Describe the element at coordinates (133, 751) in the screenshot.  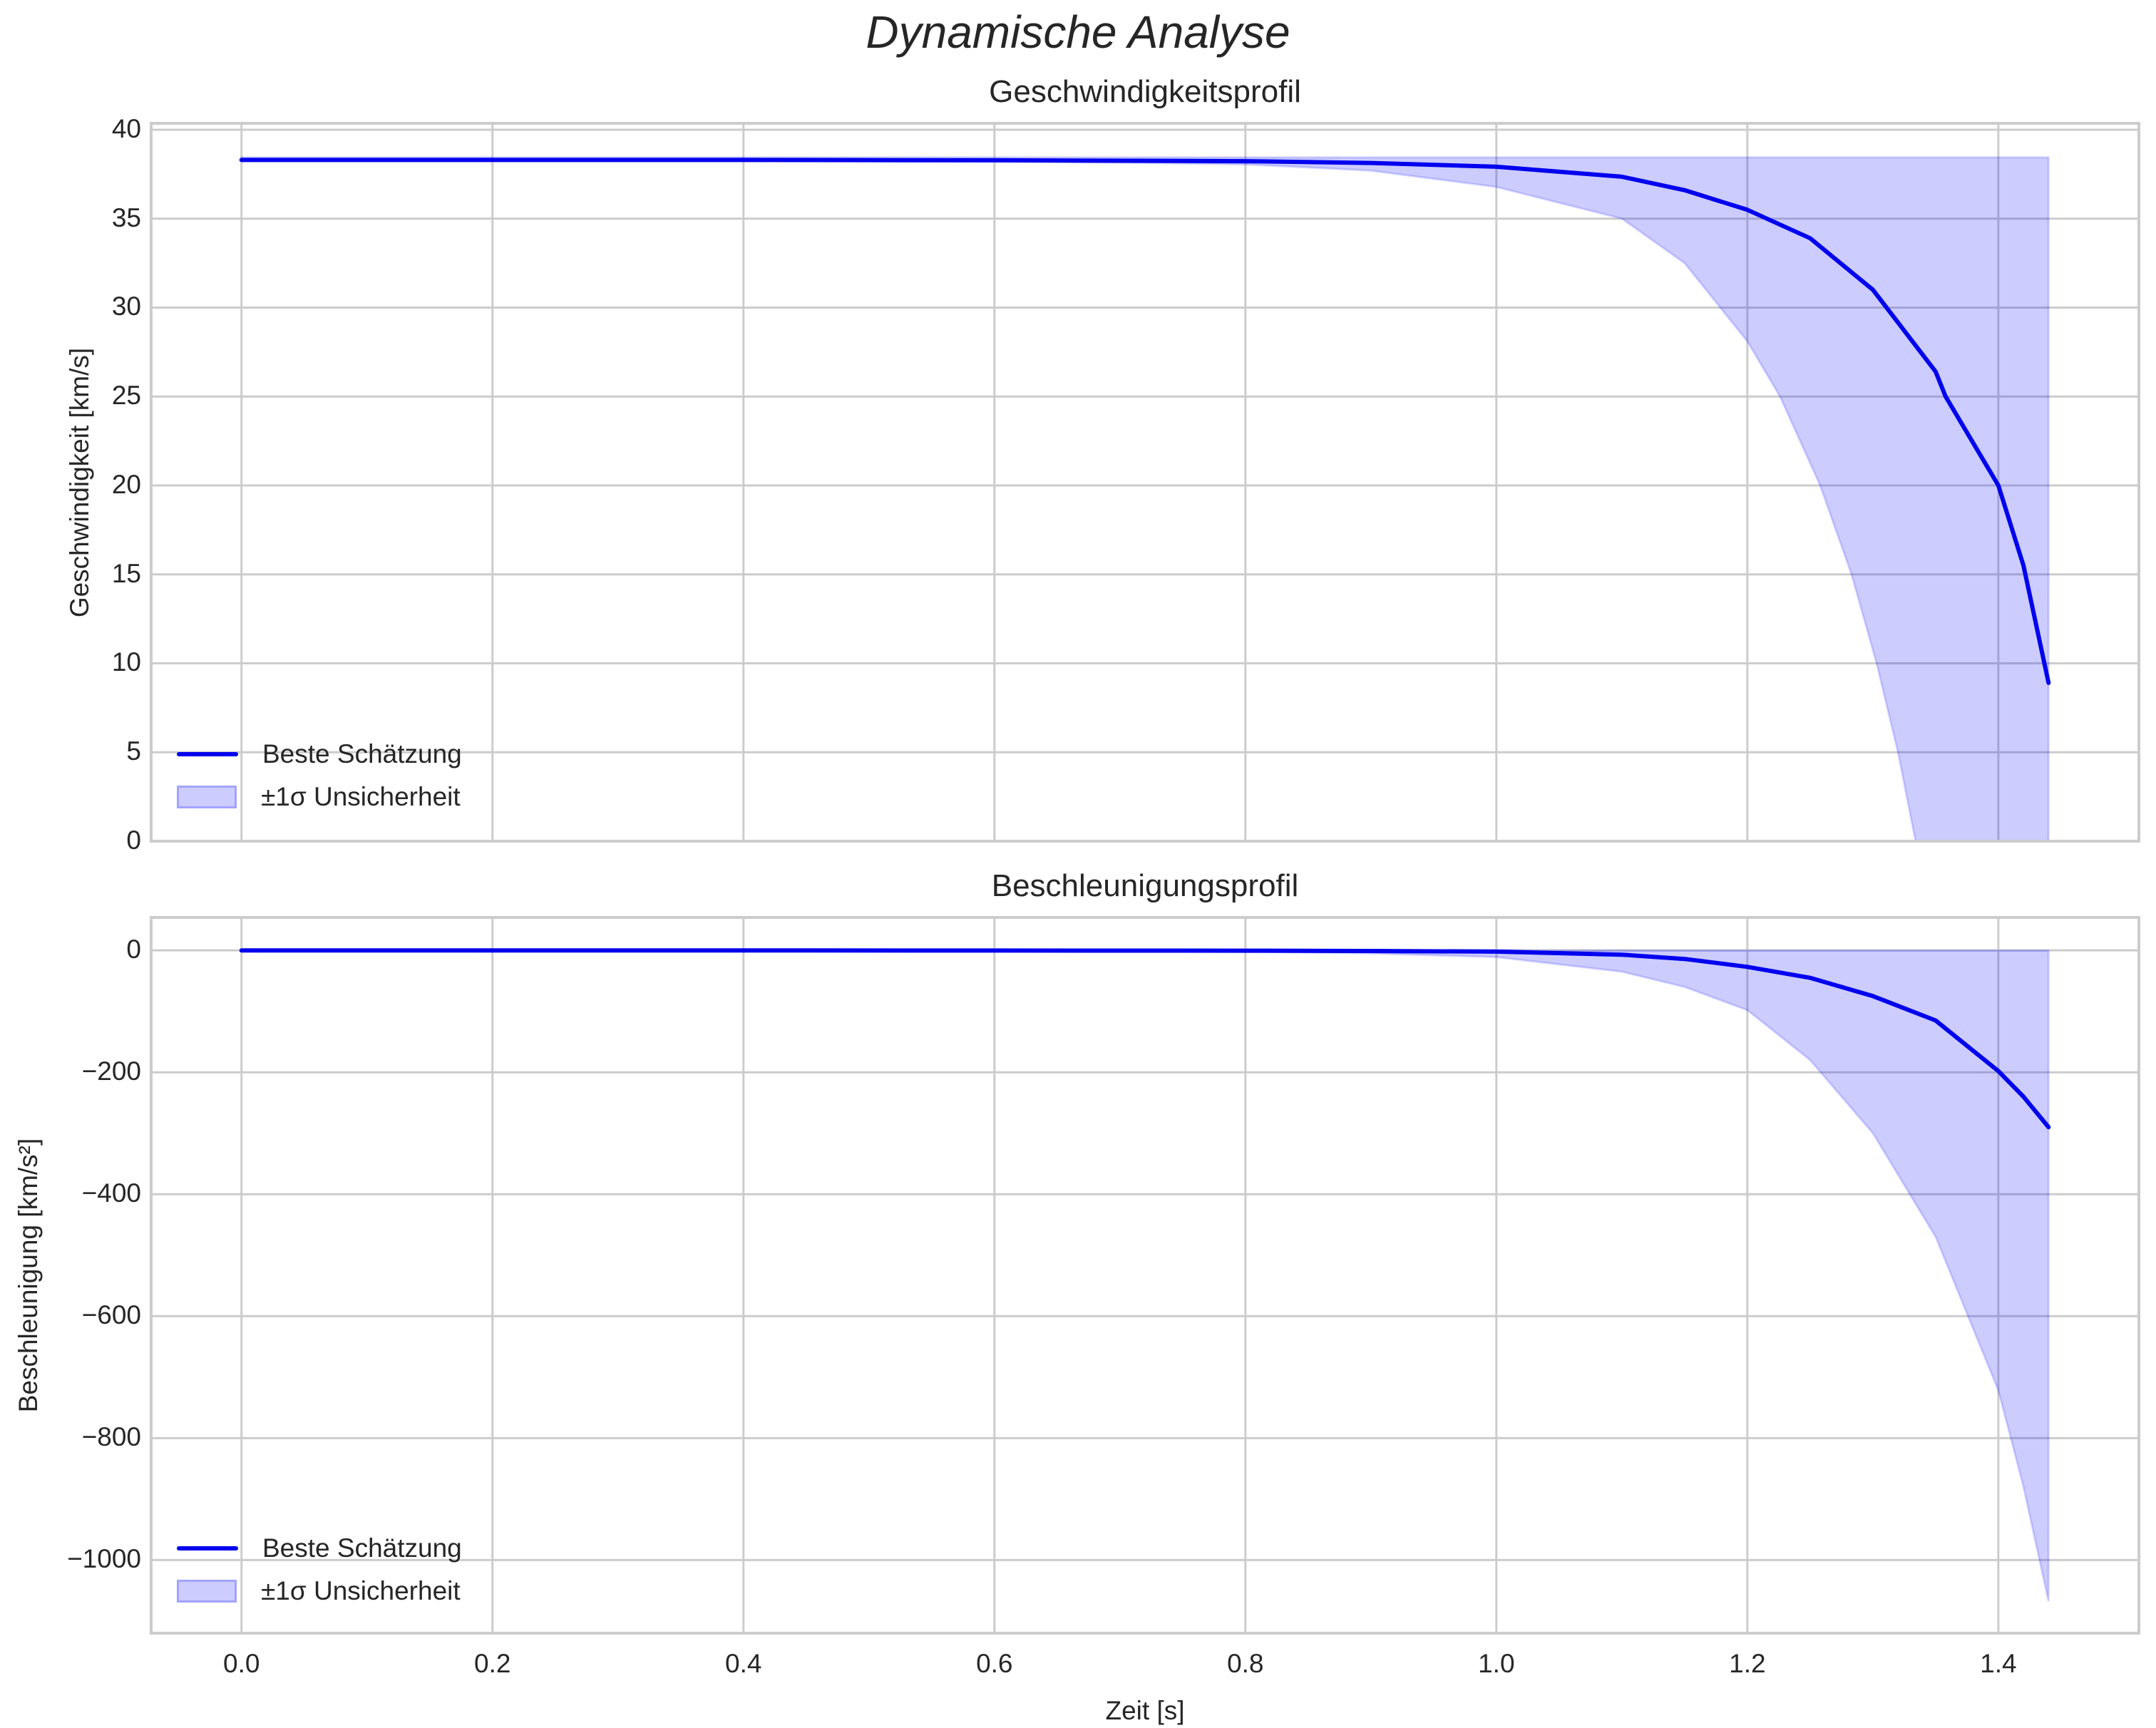
I see `y-tick-label: 5` at that location.